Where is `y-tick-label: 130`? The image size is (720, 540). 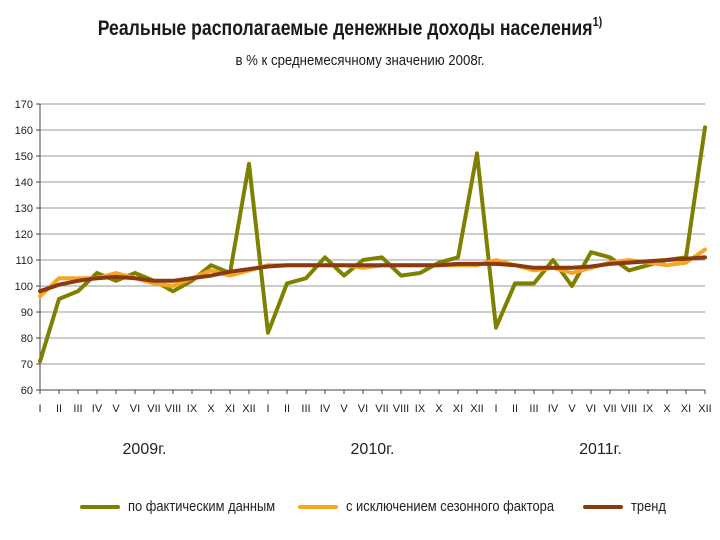
y-tick-label: 130 is located at coordinates (24, 209).